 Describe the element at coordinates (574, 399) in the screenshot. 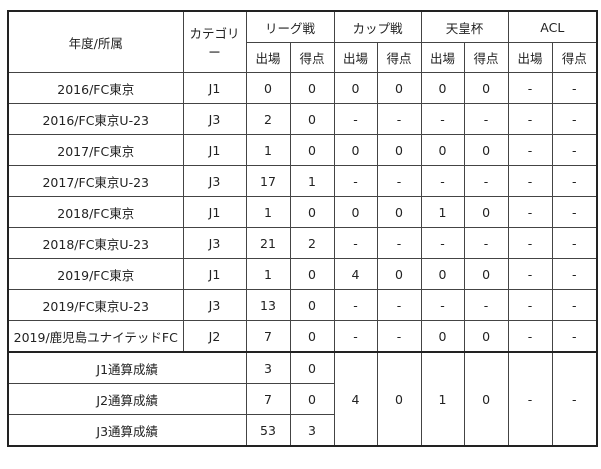

I see `goals-total-cell: -` at that location.